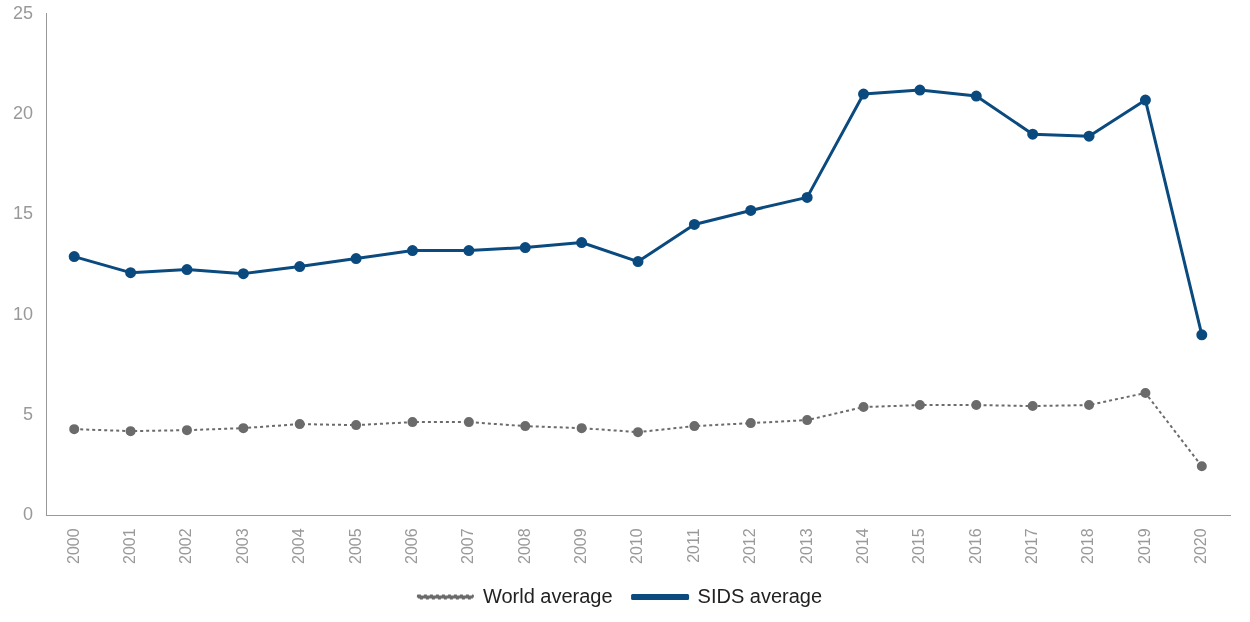 Image resolution: width=1250 pixels, height=622 pixels. I want to click on y-tick-label: 20, so click(23, 113).